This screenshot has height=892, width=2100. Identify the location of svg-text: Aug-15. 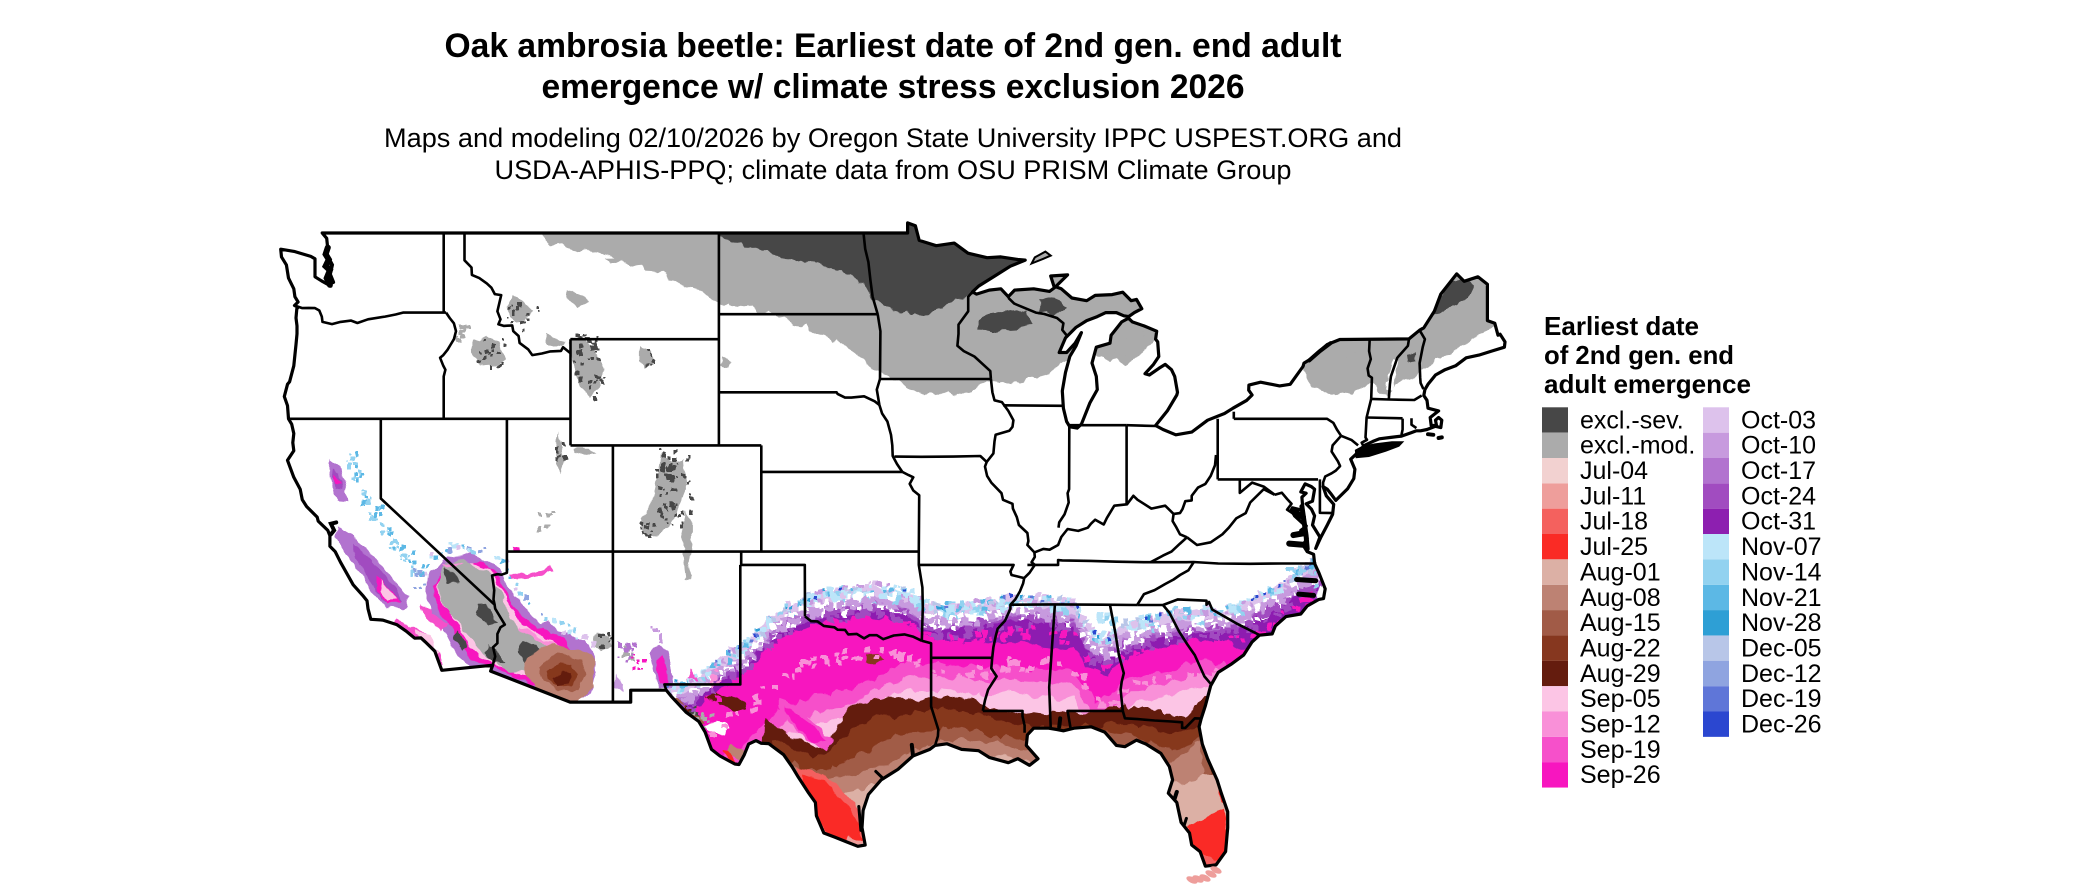
(1620, 623).